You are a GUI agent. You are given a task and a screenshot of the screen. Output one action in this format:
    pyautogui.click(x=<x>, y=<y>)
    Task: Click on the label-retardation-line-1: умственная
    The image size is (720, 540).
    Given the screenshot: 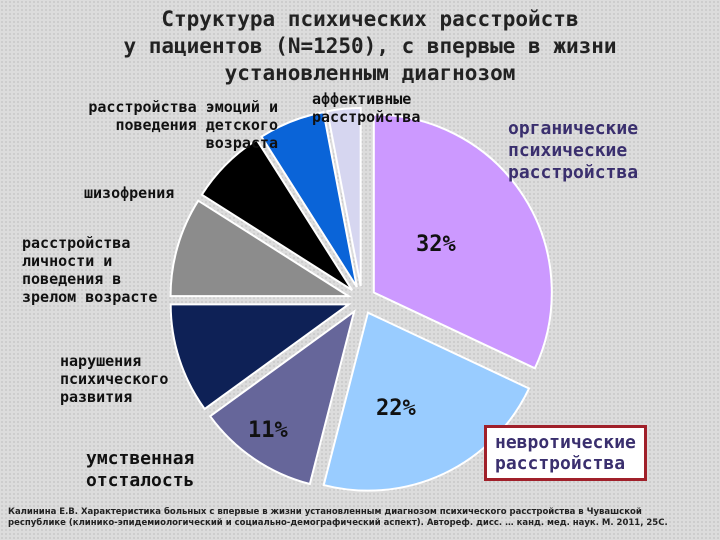 What is the action you would take?
    pyautogui.click(x=140, y=458)
    